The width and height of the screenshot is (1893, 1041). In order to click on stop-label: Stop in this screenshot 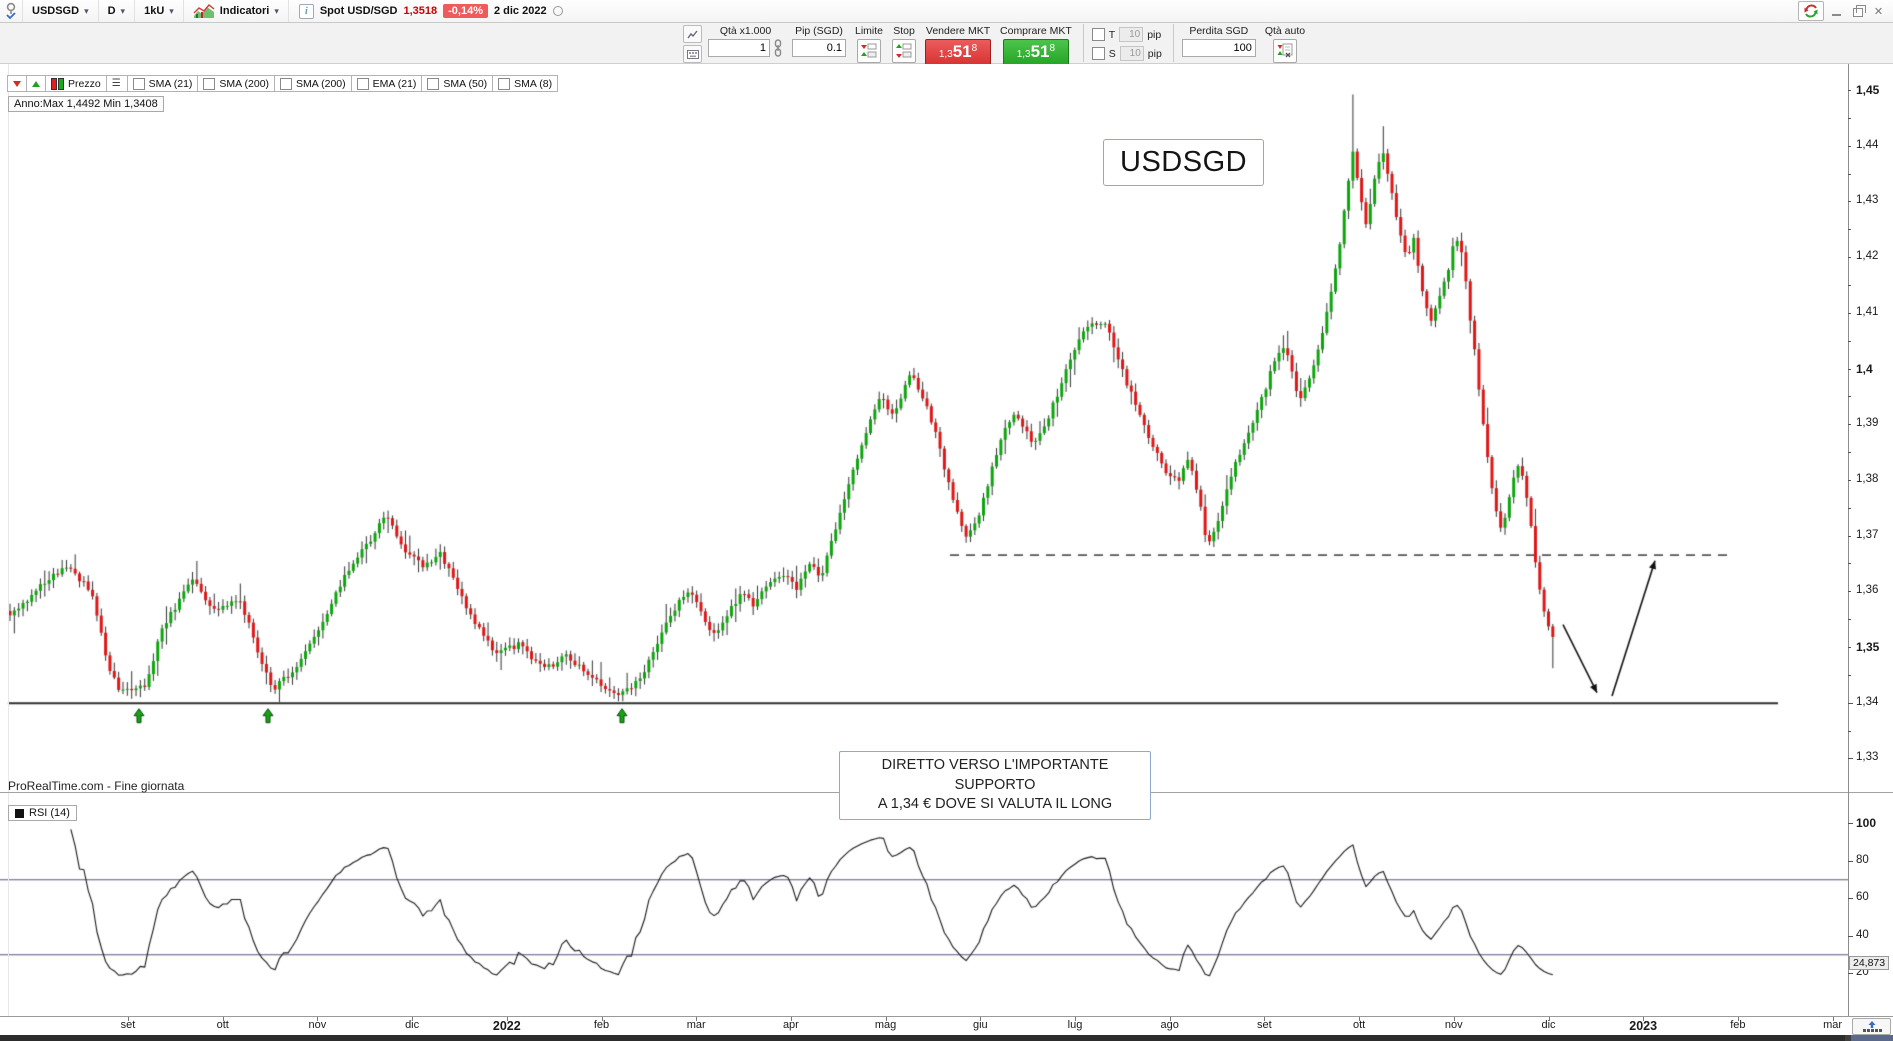, I will do `click(904, 31)`.